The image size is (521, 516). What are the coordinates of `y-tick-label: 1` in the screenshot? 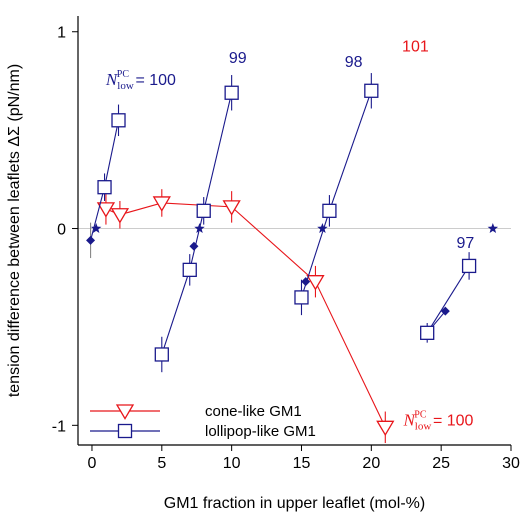 It's located at (61, 33).